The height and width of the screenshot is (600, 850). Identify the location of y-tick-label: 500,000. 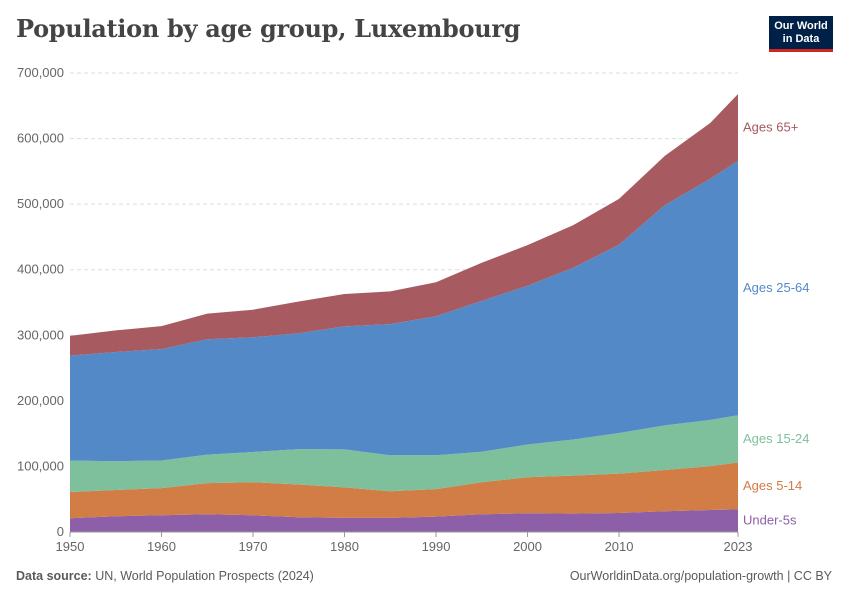
(40, 203).